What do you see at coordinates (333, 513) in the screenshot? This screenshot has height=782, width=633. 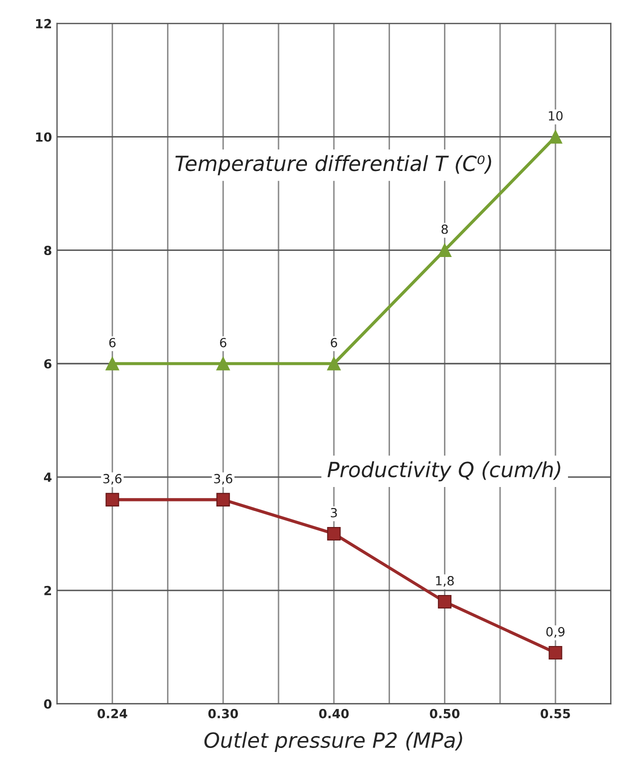 I see `data-label: 3` at bounding box center [333, 513].